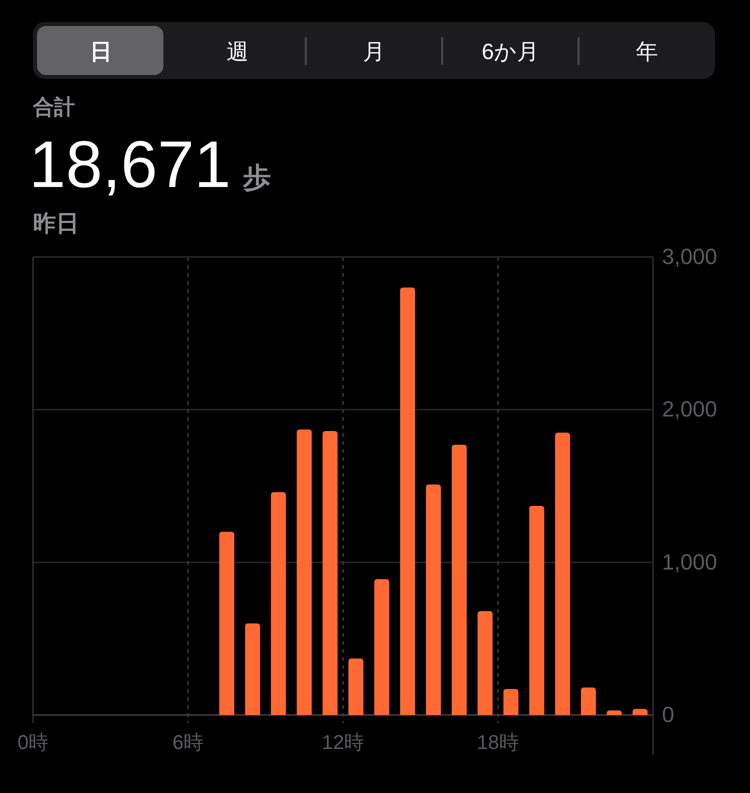  What do you see at coordinates (511, 51) in the screenshot?
I see `text: 6か月` at bounding box center [511, 51].